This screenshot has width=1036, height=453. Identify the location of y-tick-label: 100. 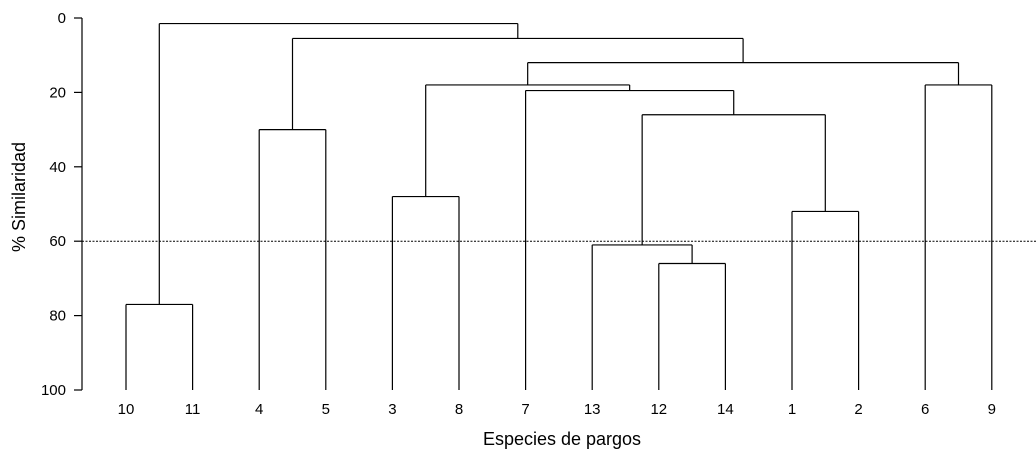
(53, 390).